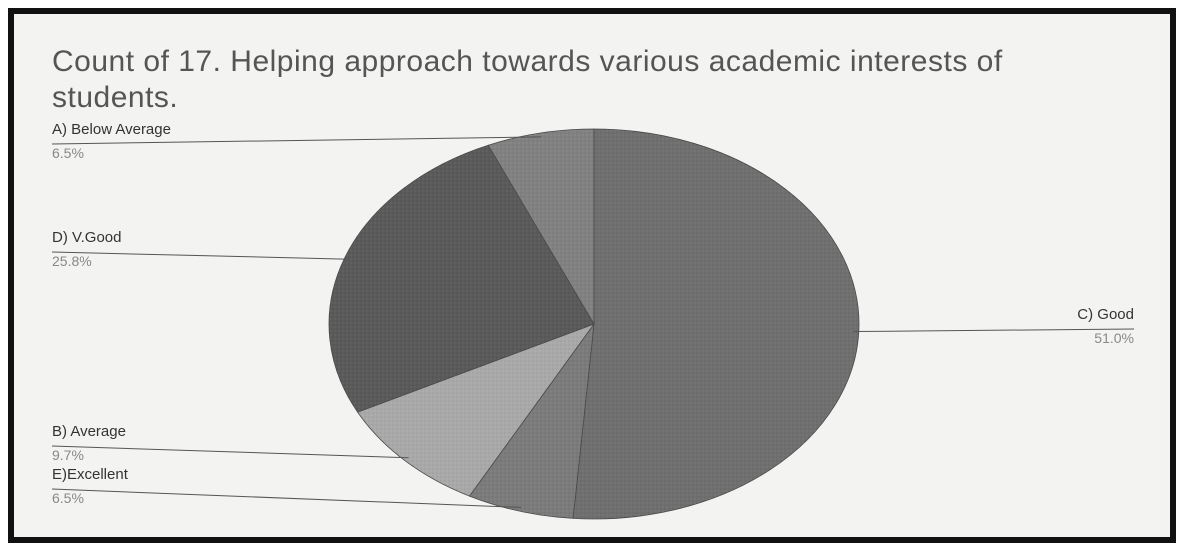 The image size is (1184, 549). Describe the element at coordinates (68, 455) in the screenshot. I see `slice-percent-b-average: 9.7%` at that location.